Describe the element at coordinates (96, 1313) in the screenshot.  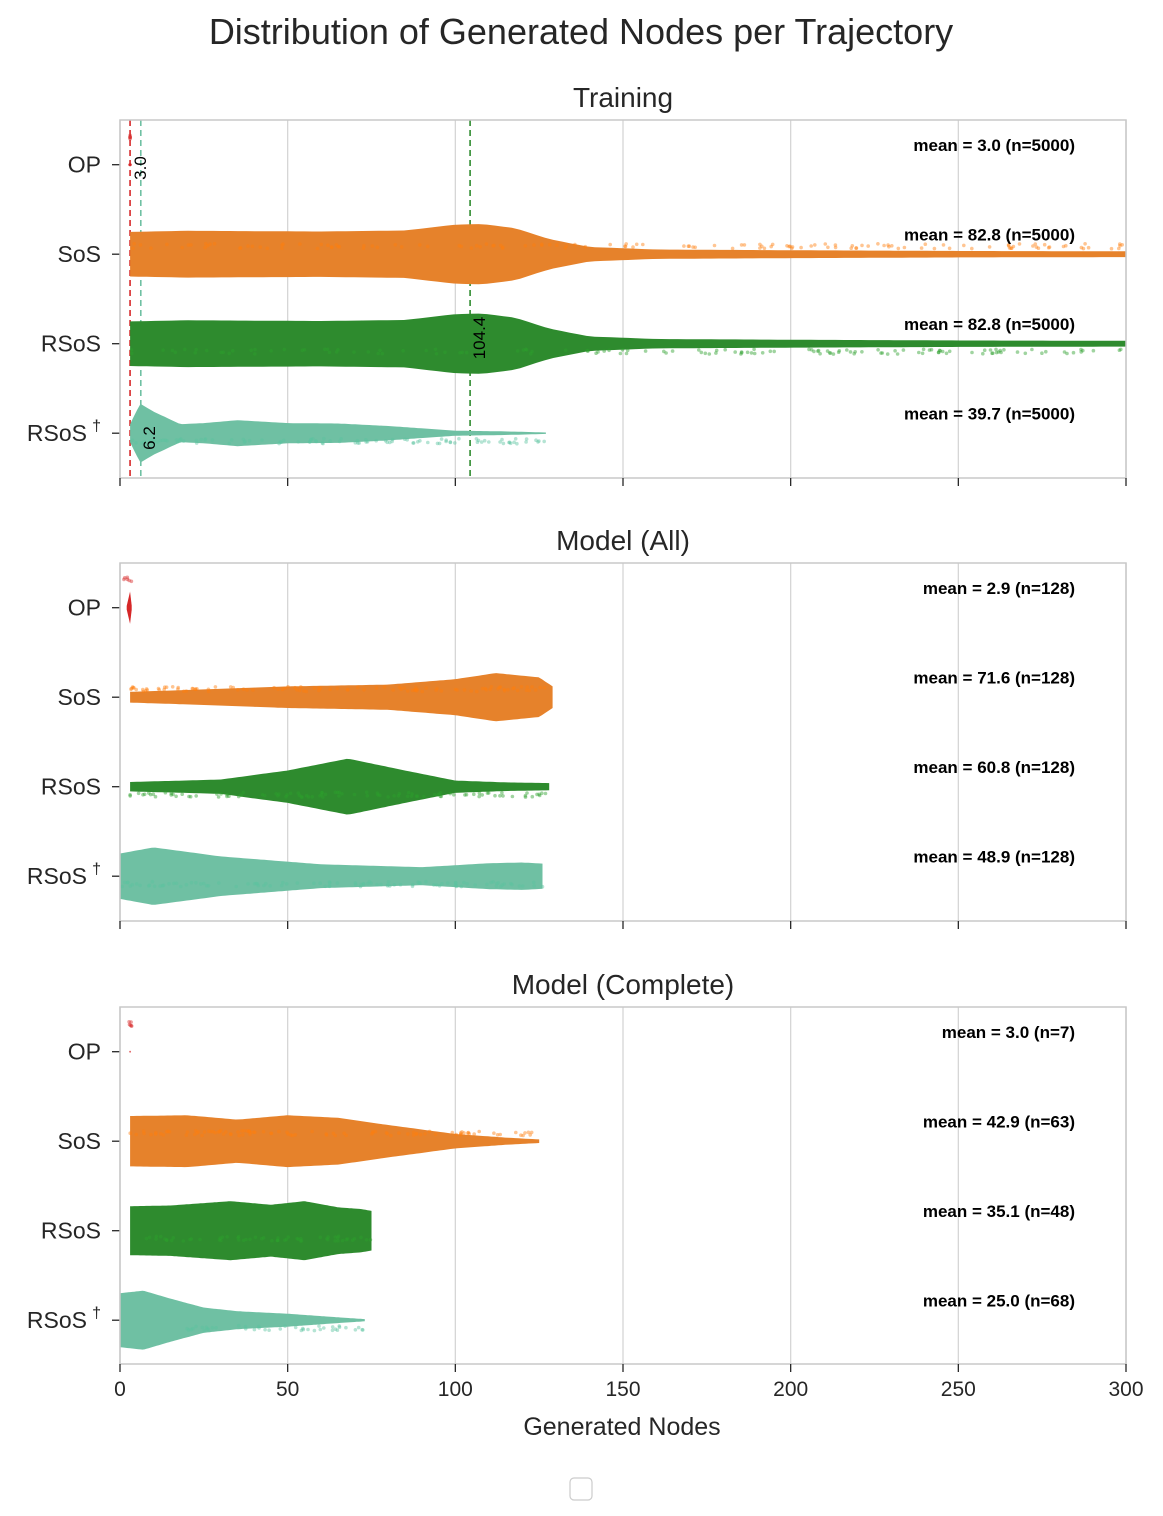
I see `category-superscript: †` at that location.